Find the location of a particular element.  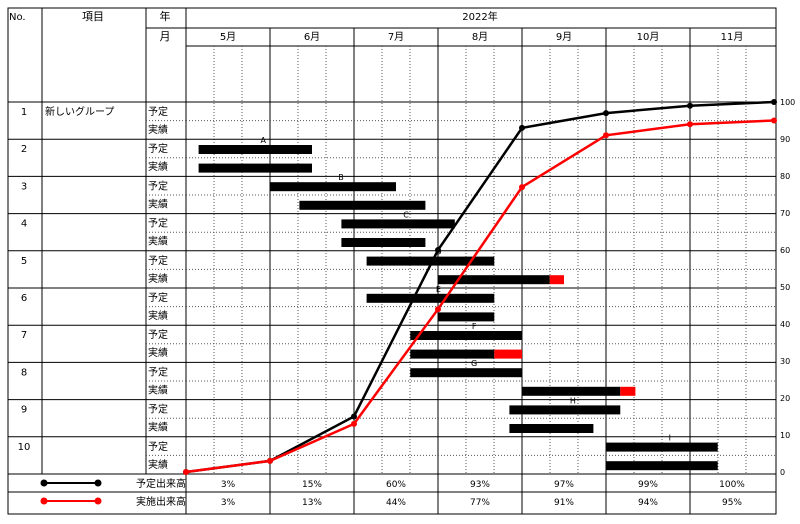

plan-bar-D is located at coordinates (430, 261).